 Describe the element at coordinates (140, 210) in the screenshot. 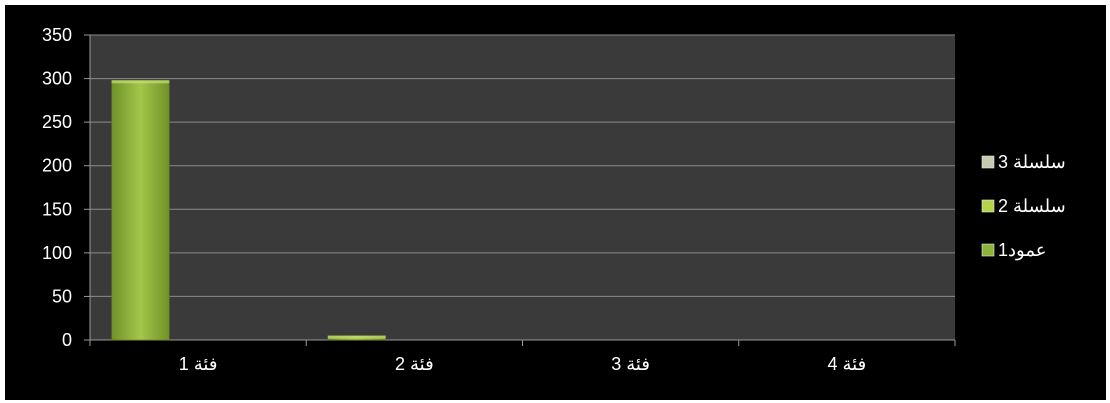

I see `bar` at that location.